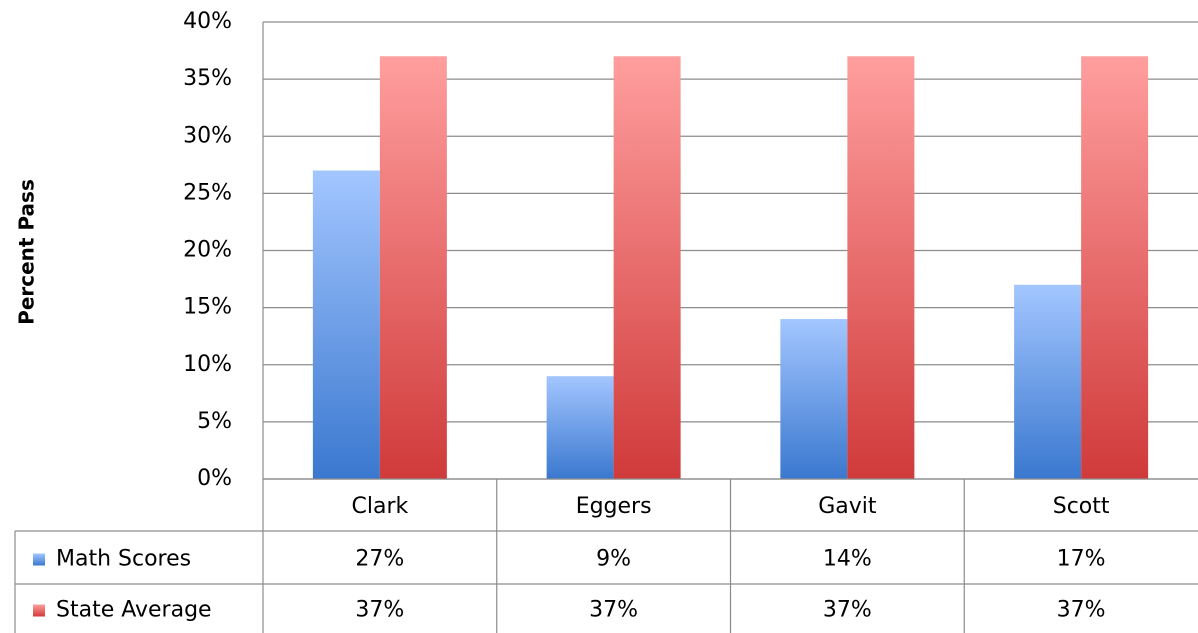  I want to click on legend-label: Math Scores, so click(123, 559).